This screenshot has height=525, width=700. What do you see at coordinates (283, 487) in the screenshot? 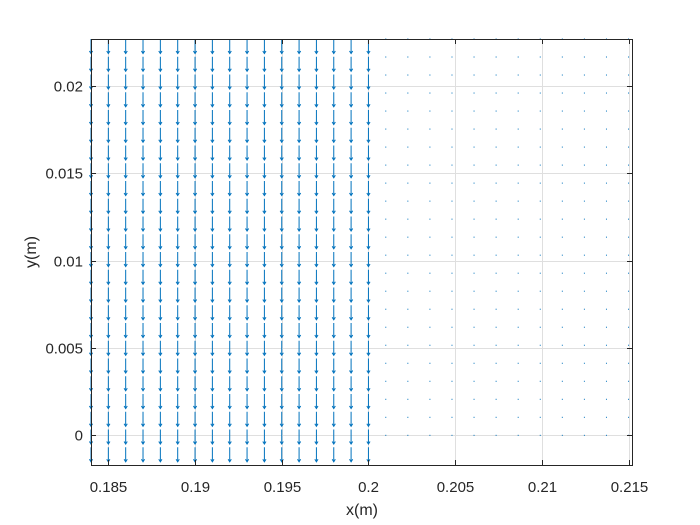
I see `x-tick-label: 0.195` at bounding box center [283, 487].